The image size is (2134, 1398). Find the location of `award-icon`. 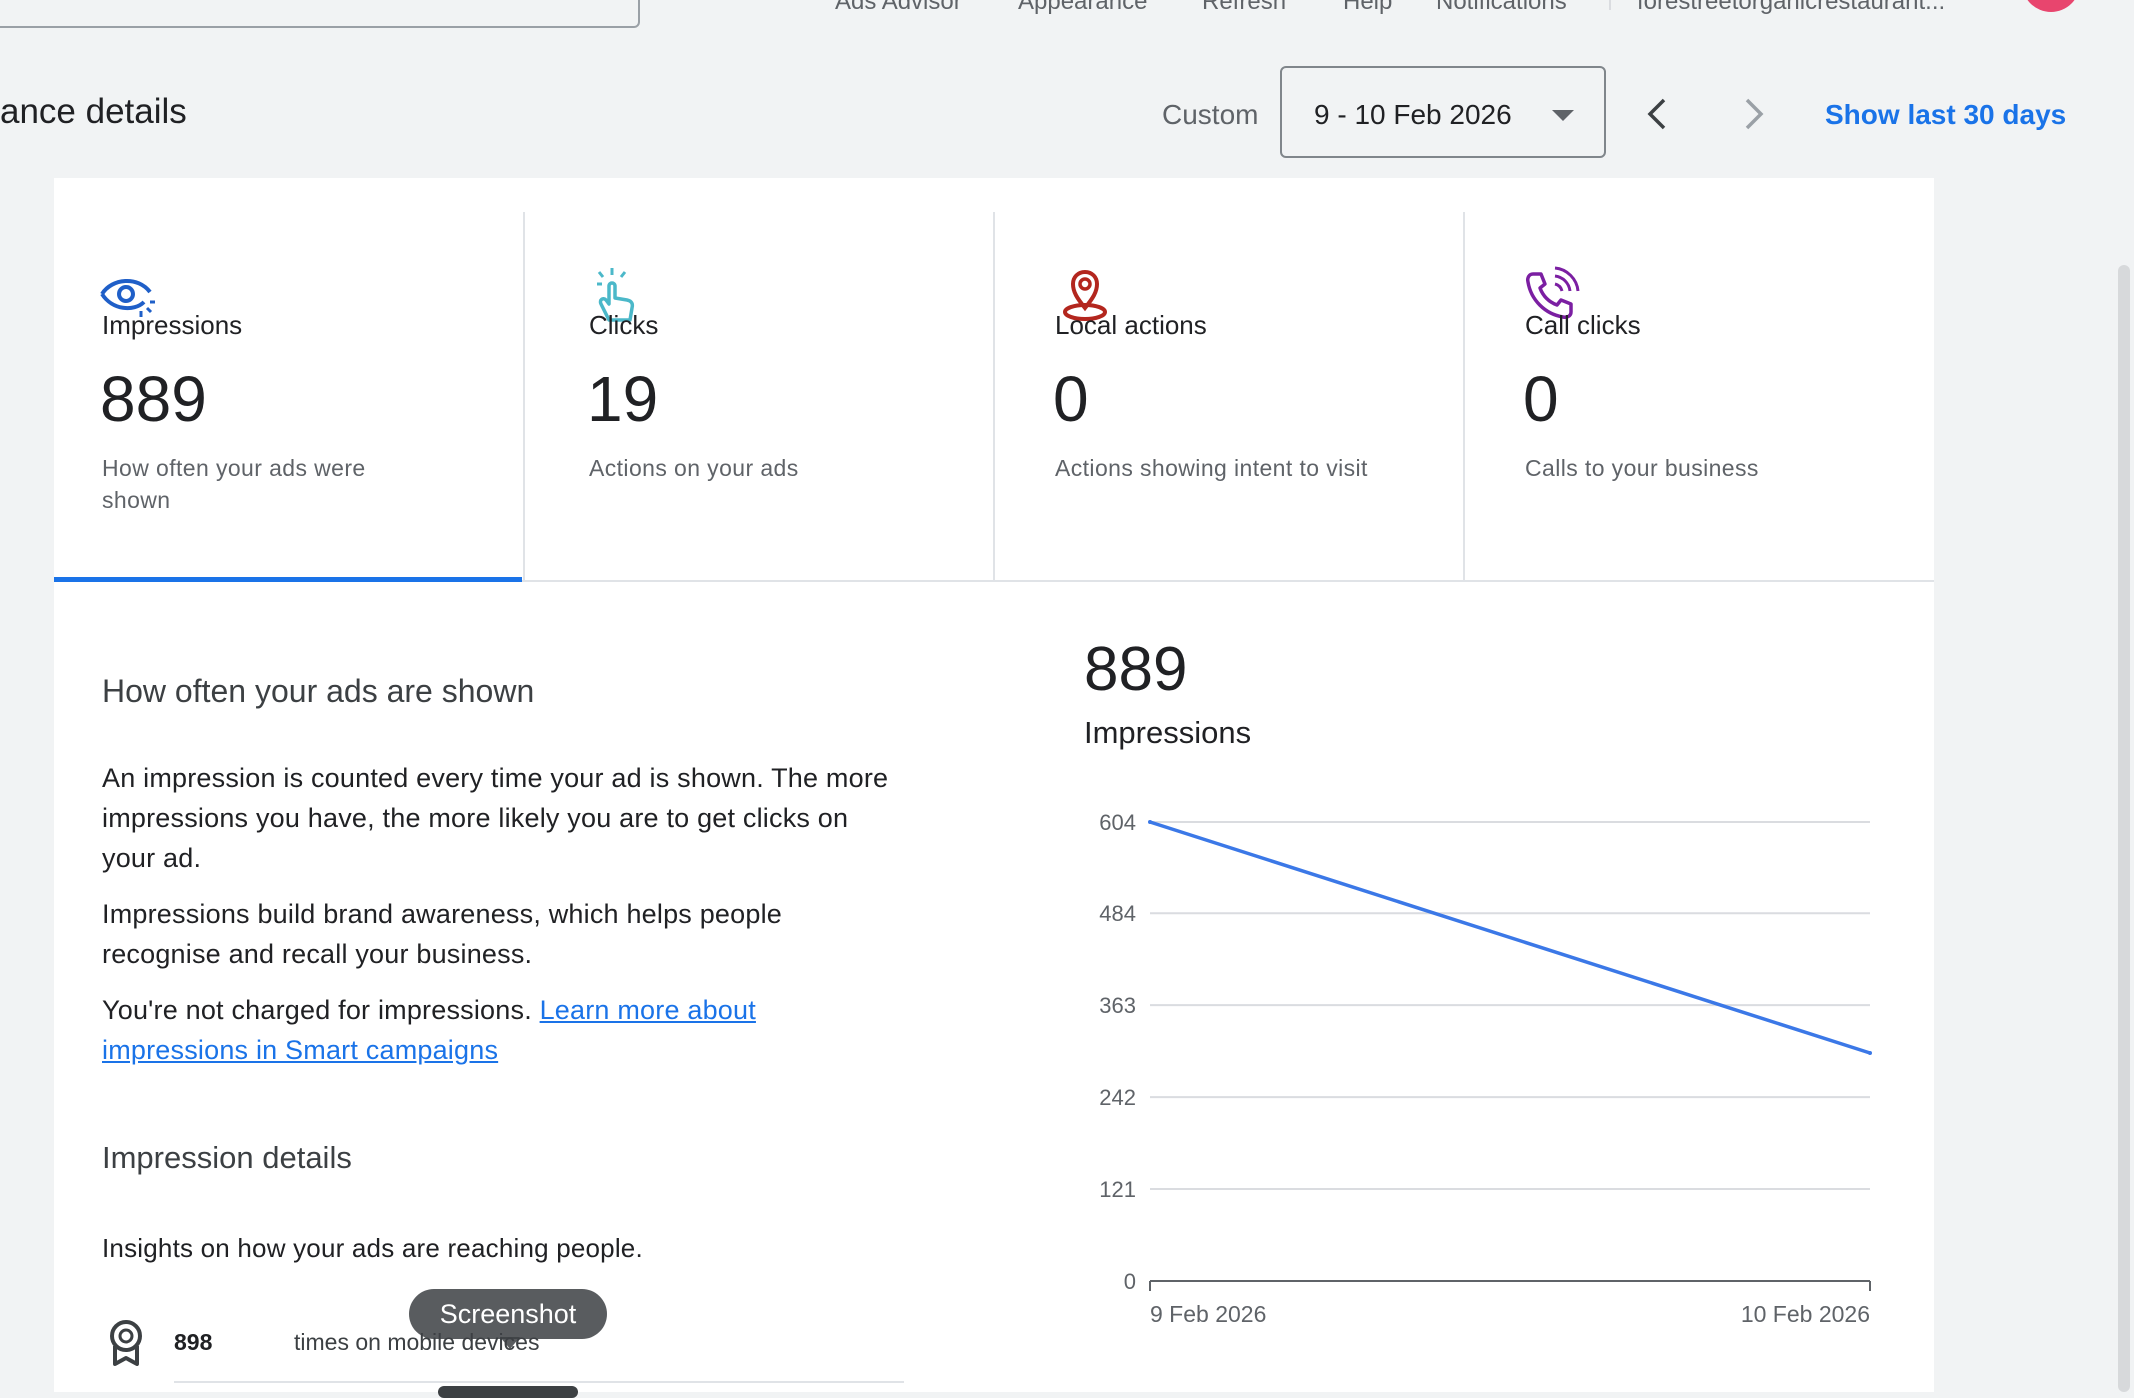

award-icon is located at coordinates (126, 1343).